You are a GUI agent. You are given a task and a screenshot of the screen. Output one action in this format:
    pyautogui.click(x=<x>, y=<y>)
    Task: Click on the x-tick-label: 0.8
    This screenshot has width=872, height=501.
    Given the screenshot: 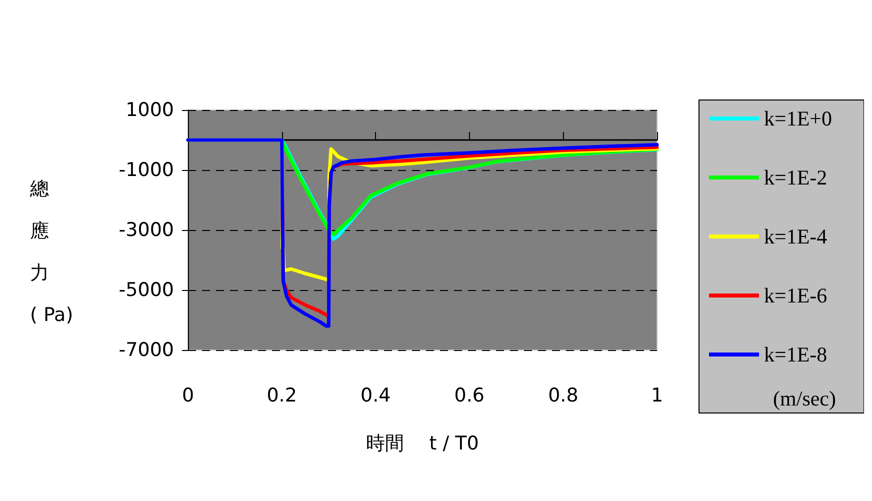 What is the action you would take?
    pyautogui.click(x=563, y=395)
    